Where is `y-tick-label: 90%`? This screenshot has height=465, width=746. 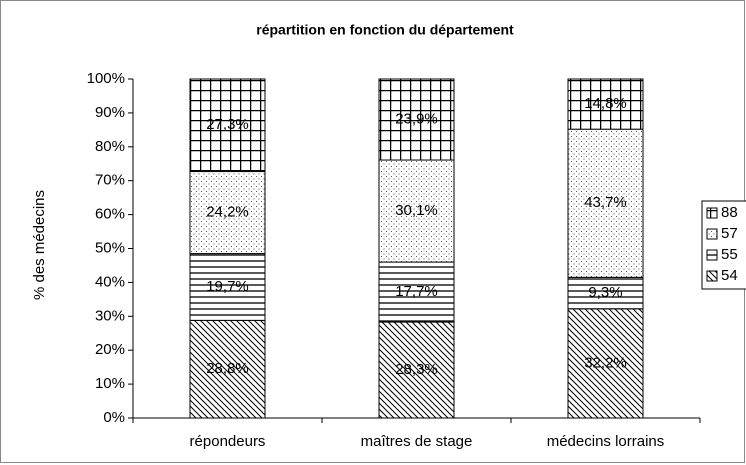 y-tick-label: 90% is located at coordinates (110, 112).